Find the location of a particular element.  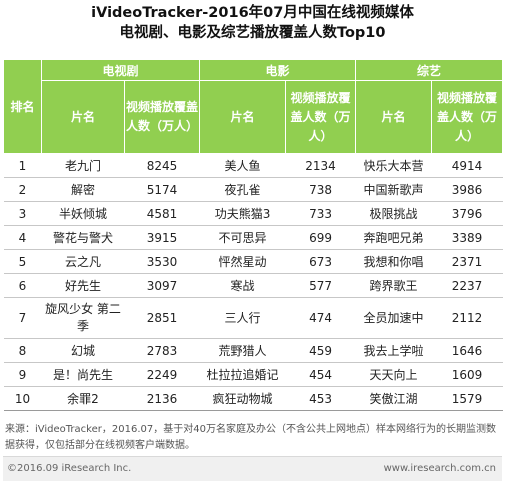

cell-tv-title: 好先生 is located at coordinates (83, 285).